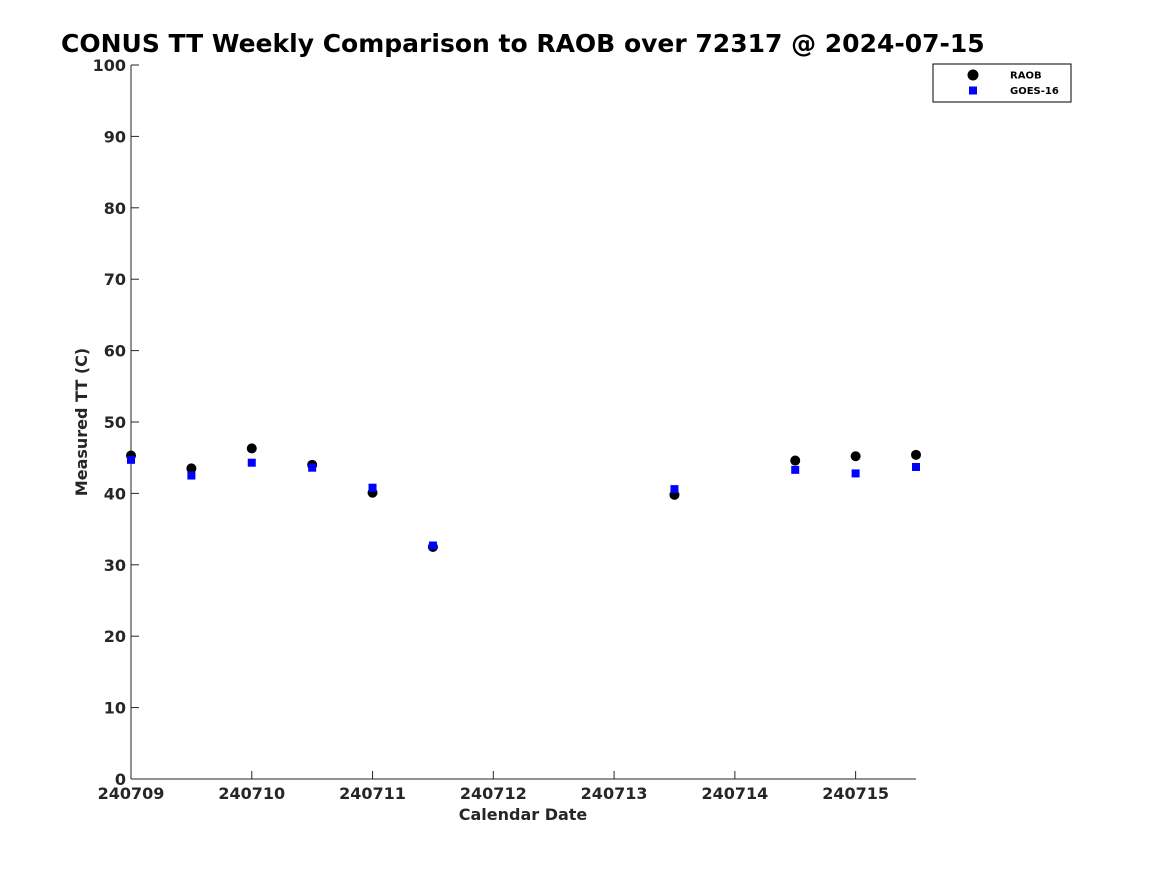 This screenshot has width=1167, height=875. What do you see at coordinates (115, 493) in the screenshot?
I see `y-tick-label: 40` at bounding box center [115, 493].